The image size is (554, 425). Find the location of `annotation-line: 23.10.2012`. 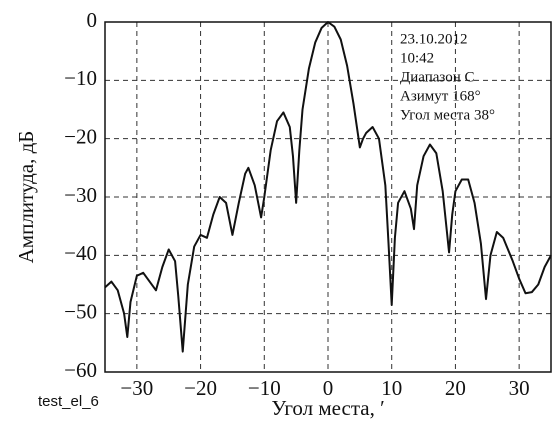

annotation-line: 23.10.2012 is located at coordinates (434, 39).